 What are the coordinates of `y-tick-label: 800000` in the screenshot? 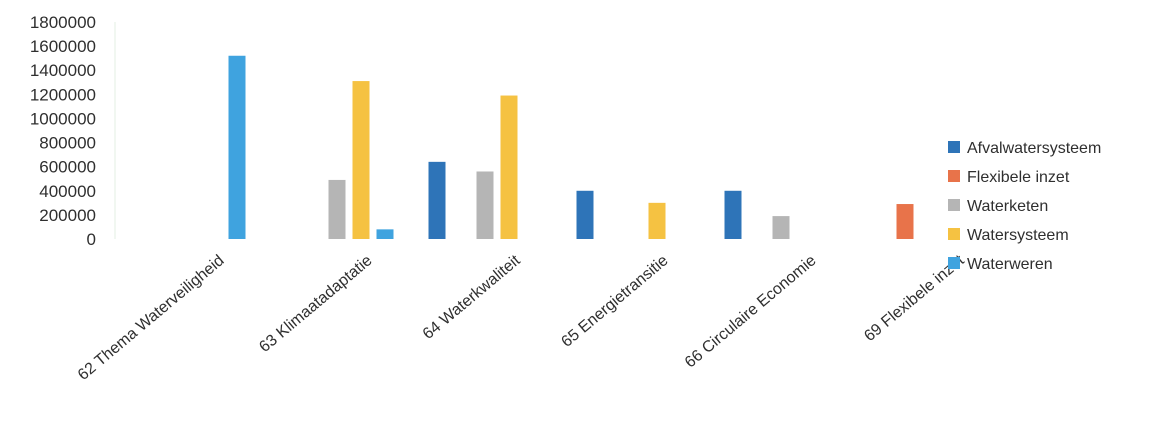 It's located at (67, 143).